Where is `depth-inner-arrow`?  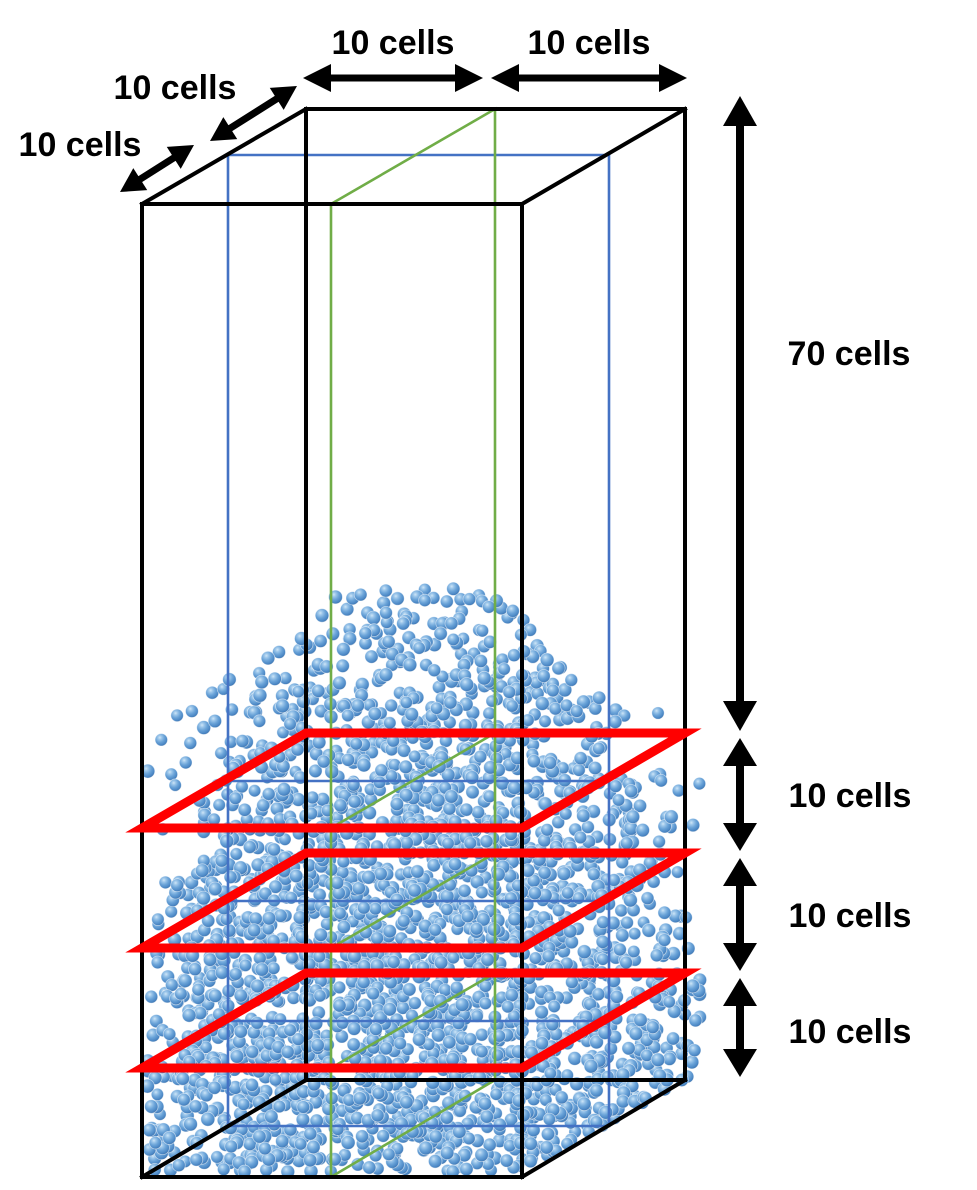
depth-inner-arrow is located at coordinates (253, 113).